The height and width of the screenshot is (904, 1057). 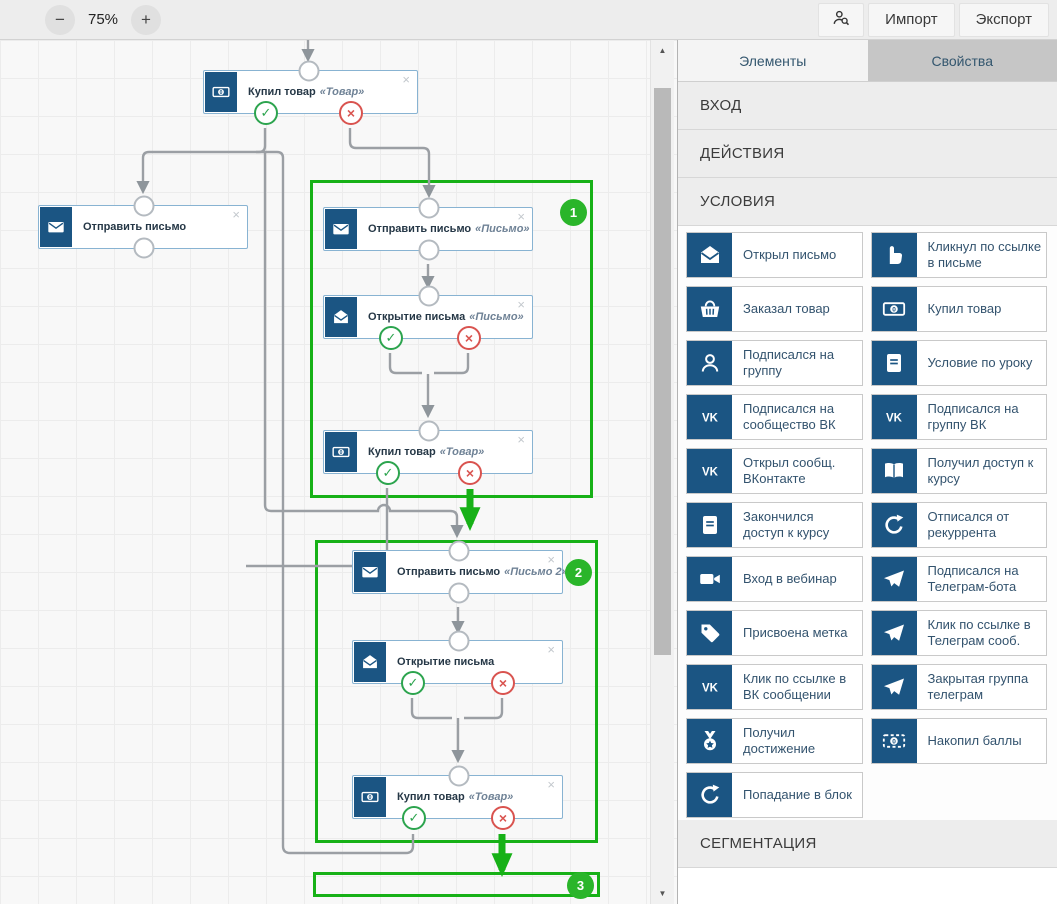 I want to click on refresh-icon, so click(x=709, y=795).